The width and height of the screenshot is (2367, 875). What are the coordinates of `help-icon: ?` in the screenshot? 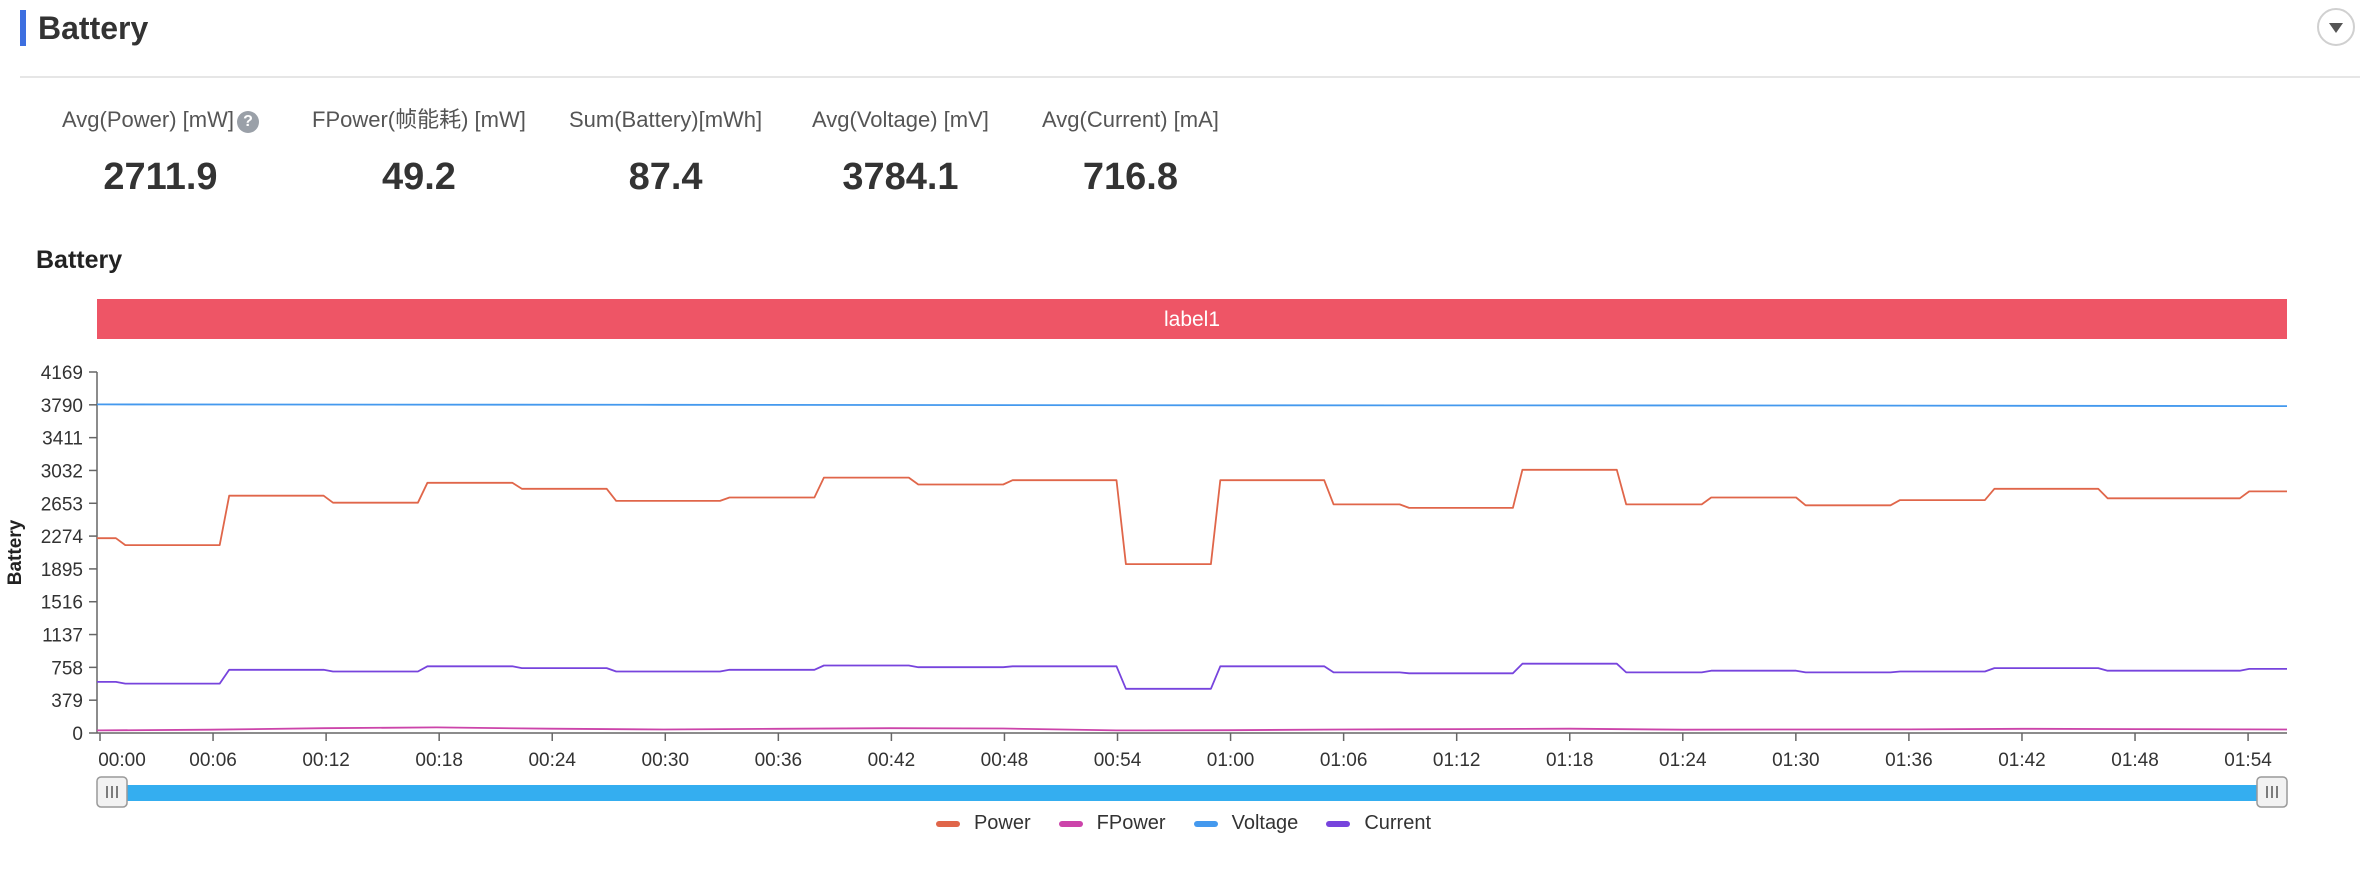 It's located at (247, 122).